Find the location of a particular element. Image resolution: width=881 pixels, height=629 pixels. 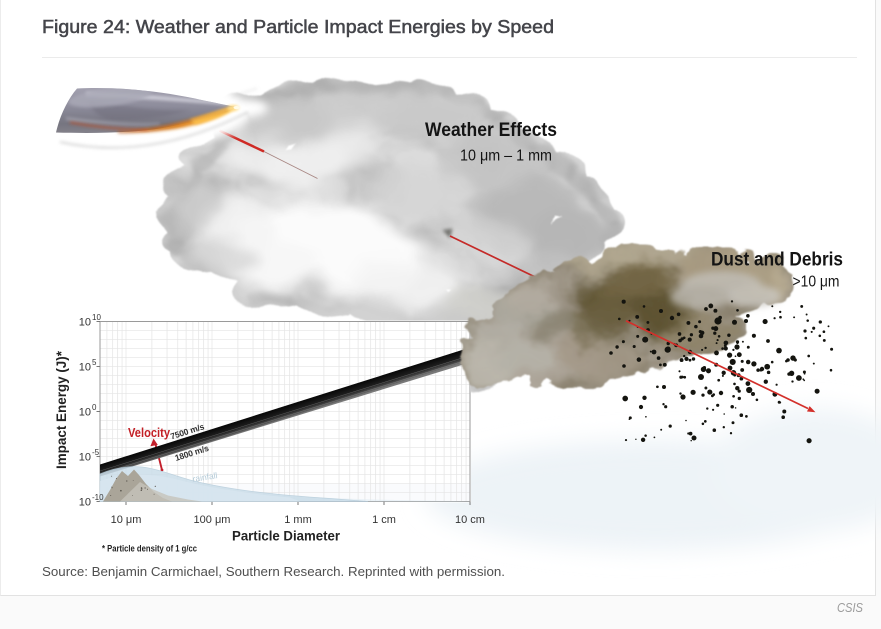

svg-text: CSIS is located at coordinates (850, 608).